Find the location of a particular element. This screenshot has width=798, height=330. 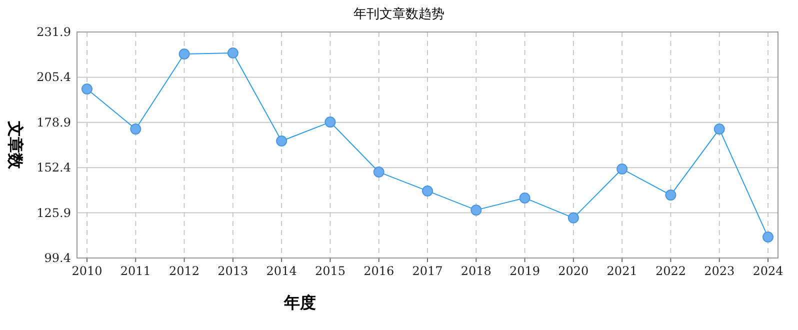

y-tick-label: 178.9 is located at coordinates (53, 122).